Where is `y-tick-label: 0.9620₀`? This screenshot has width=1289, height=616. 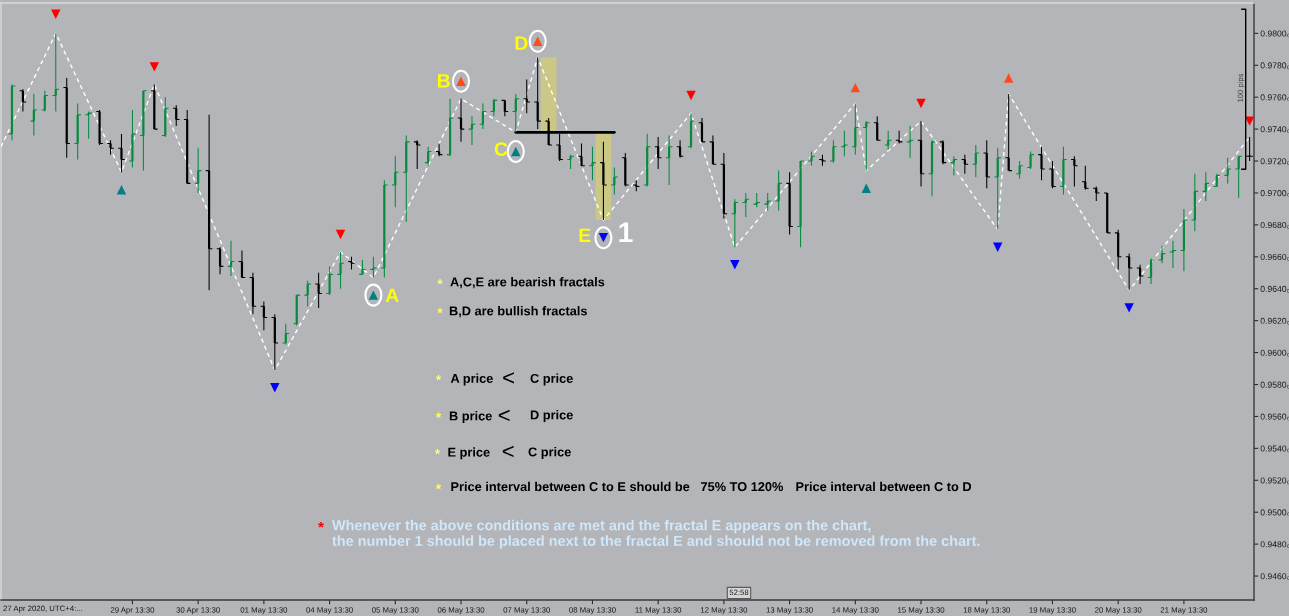
y-tick-label: 0.9620₀ is located at coordinates (1274, 321).